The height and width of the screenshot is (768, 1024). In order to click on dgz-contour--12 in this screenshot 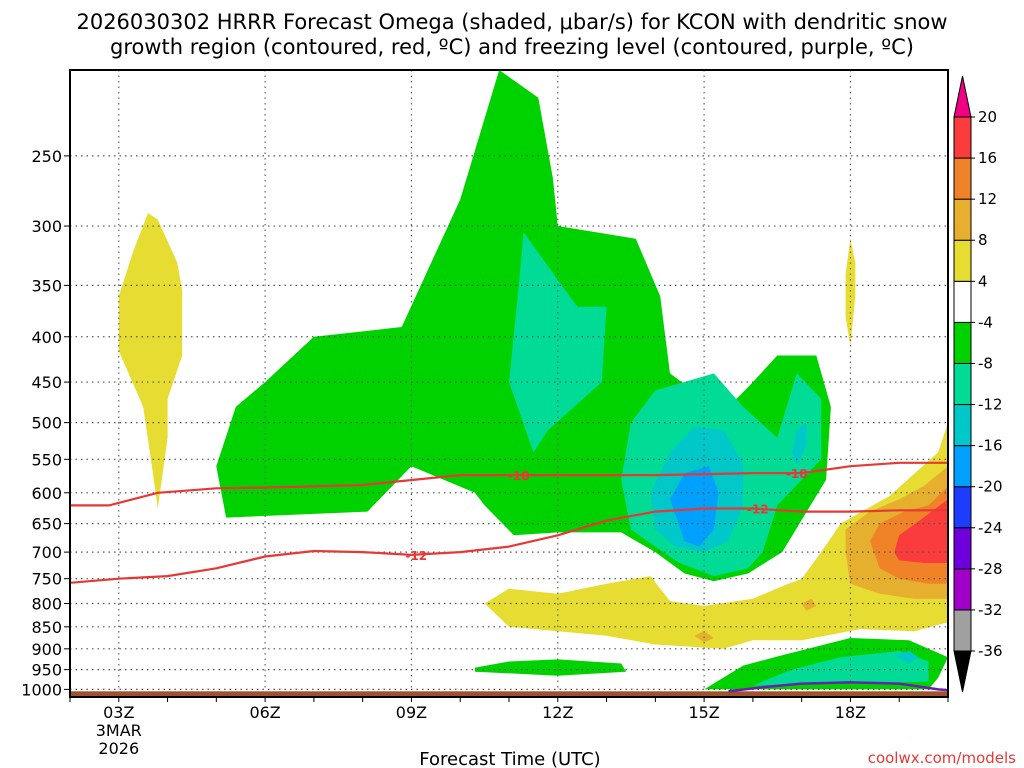, I will do `click(509, 545)`.